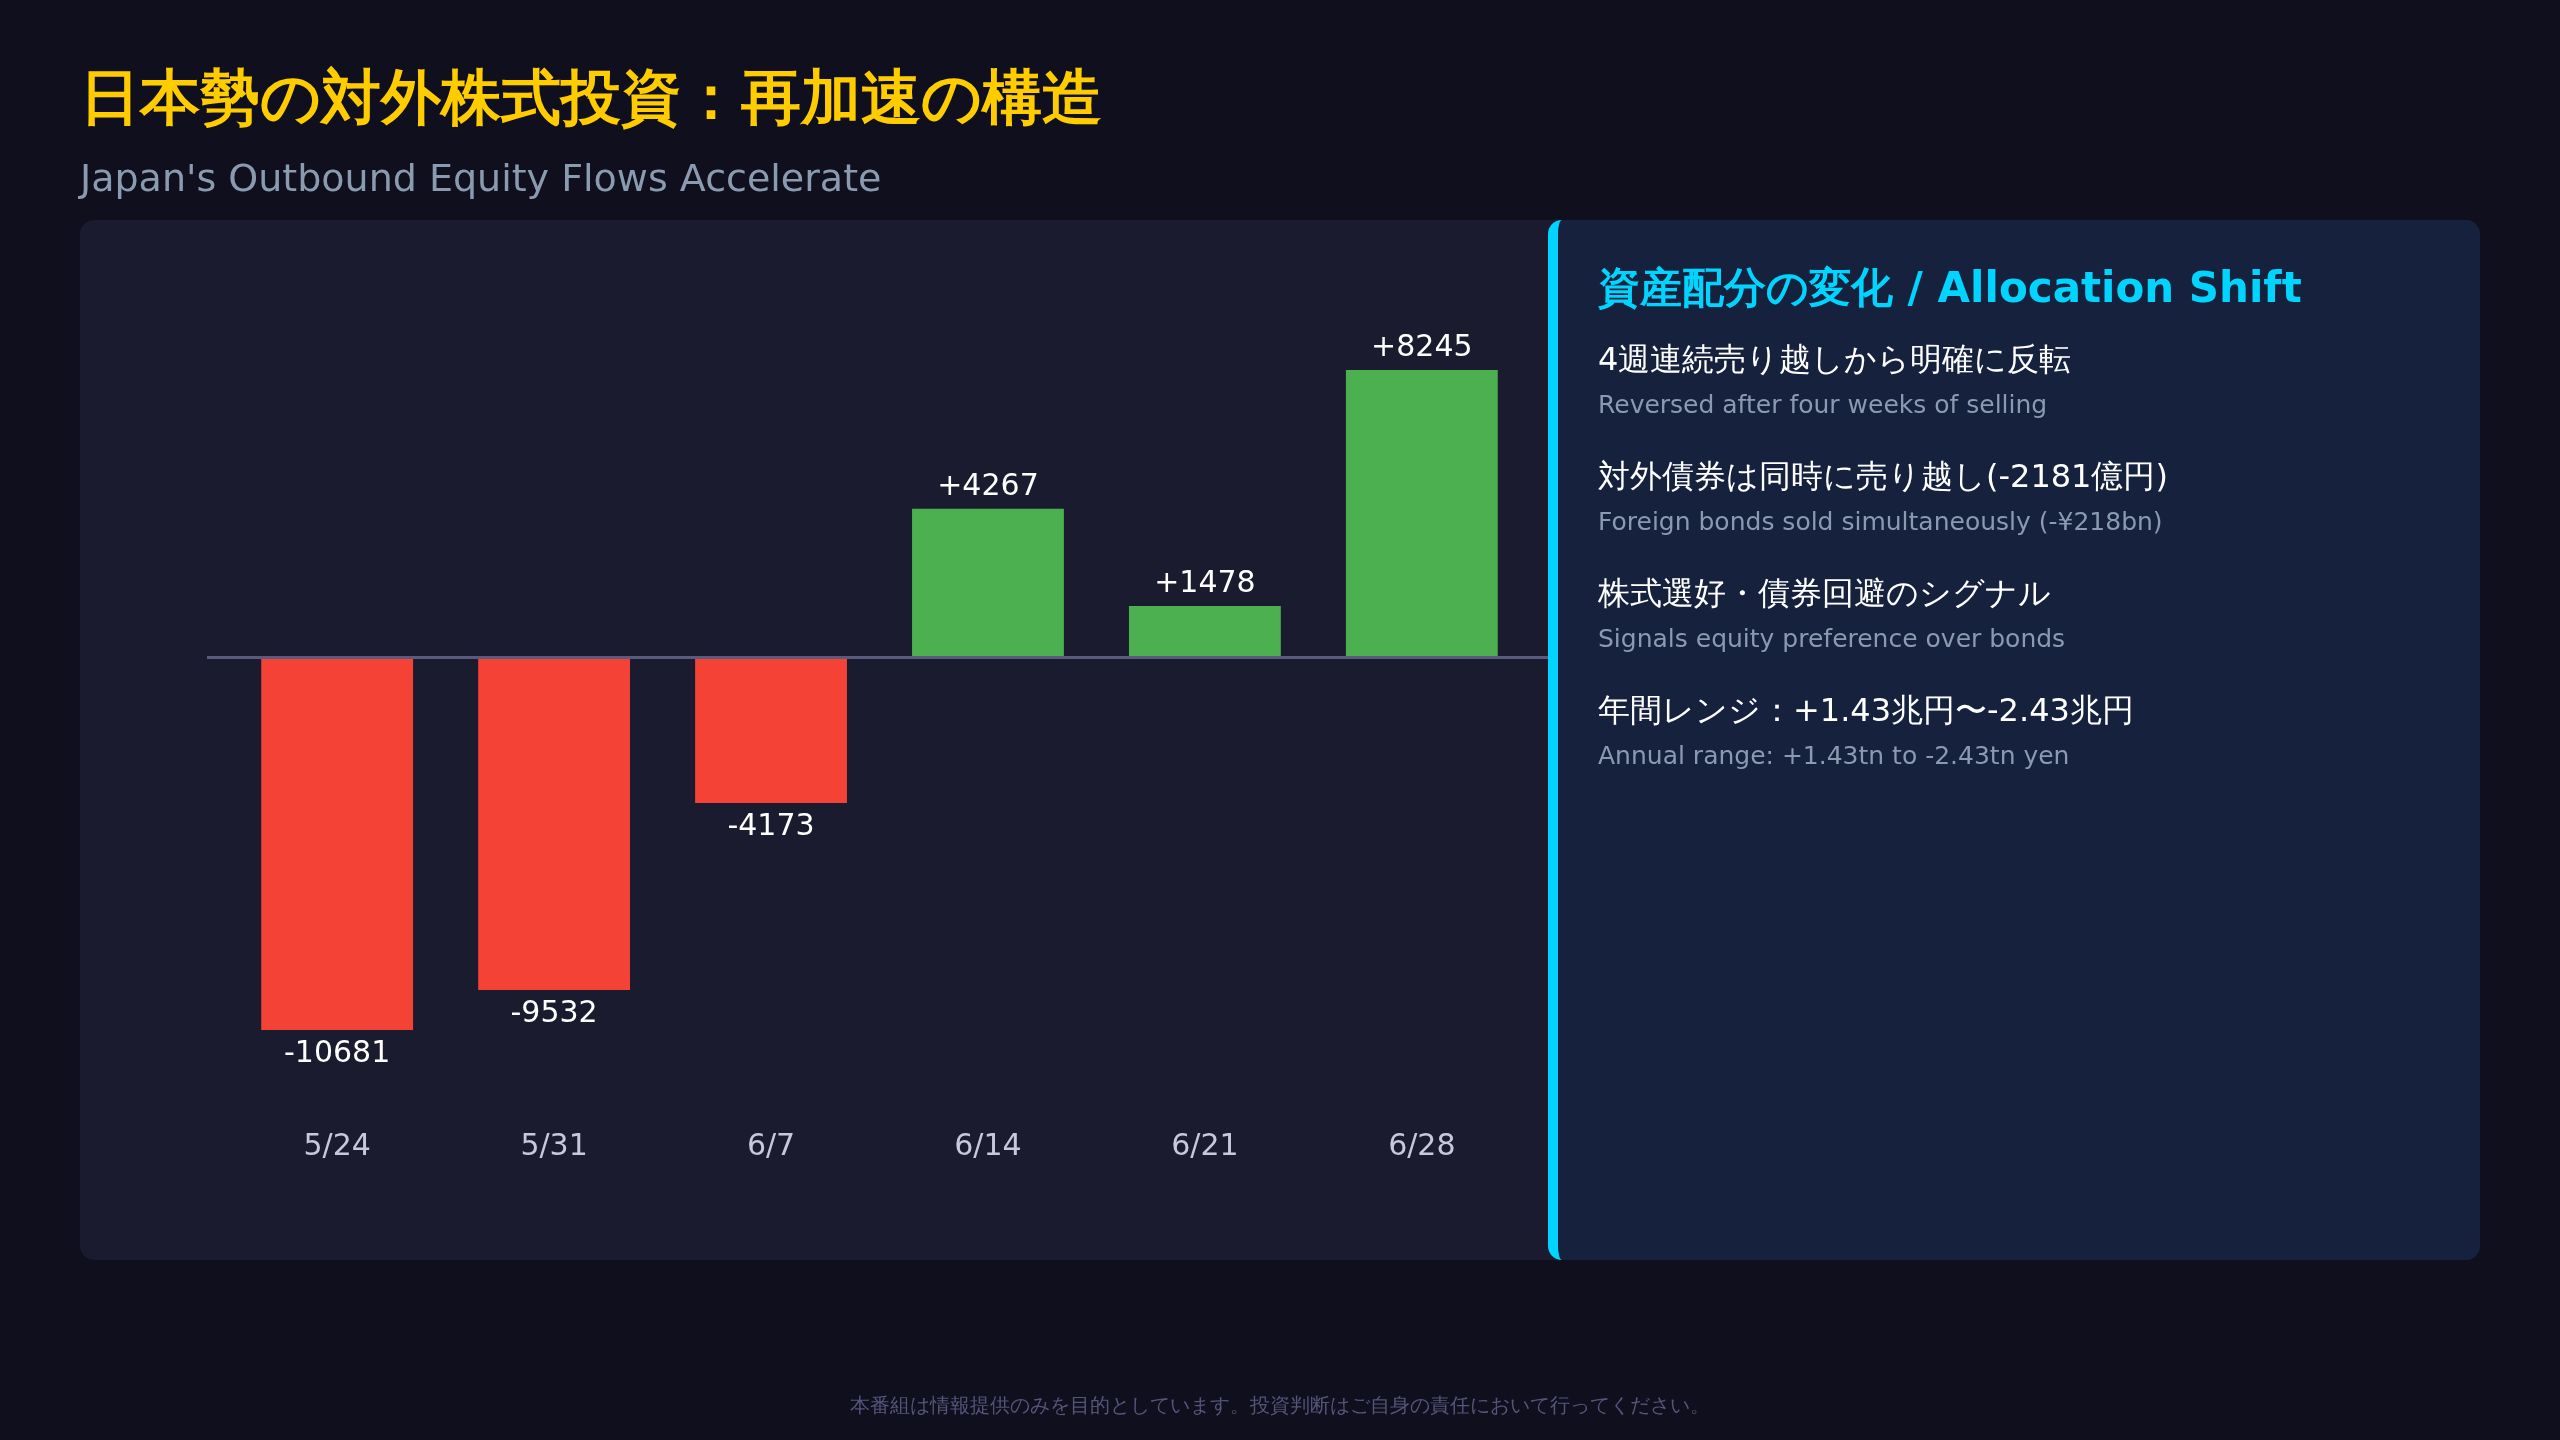  What do you see at coordinates (1835, 359) in the screenshot?
I see `text: 4週連続売り越しから明確に反転` at bounding box center [1835, 359].